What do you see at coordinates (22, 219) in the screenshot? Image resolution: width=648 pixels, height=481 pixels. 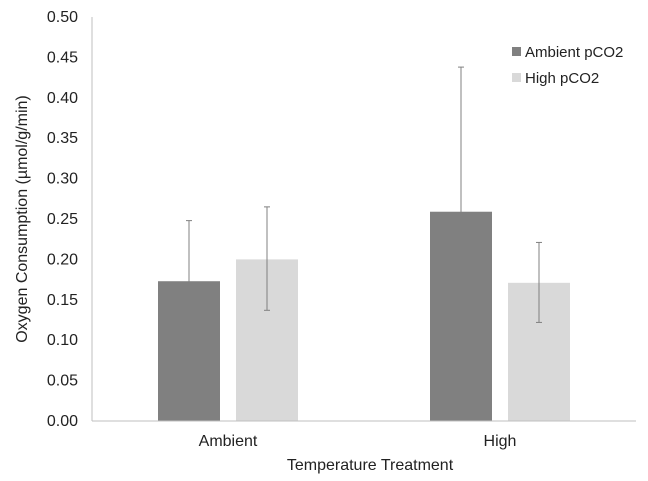 I see `y-axis-title: Oxygen Consumption (µmol/g/min)` at bounding box center [22, 219].